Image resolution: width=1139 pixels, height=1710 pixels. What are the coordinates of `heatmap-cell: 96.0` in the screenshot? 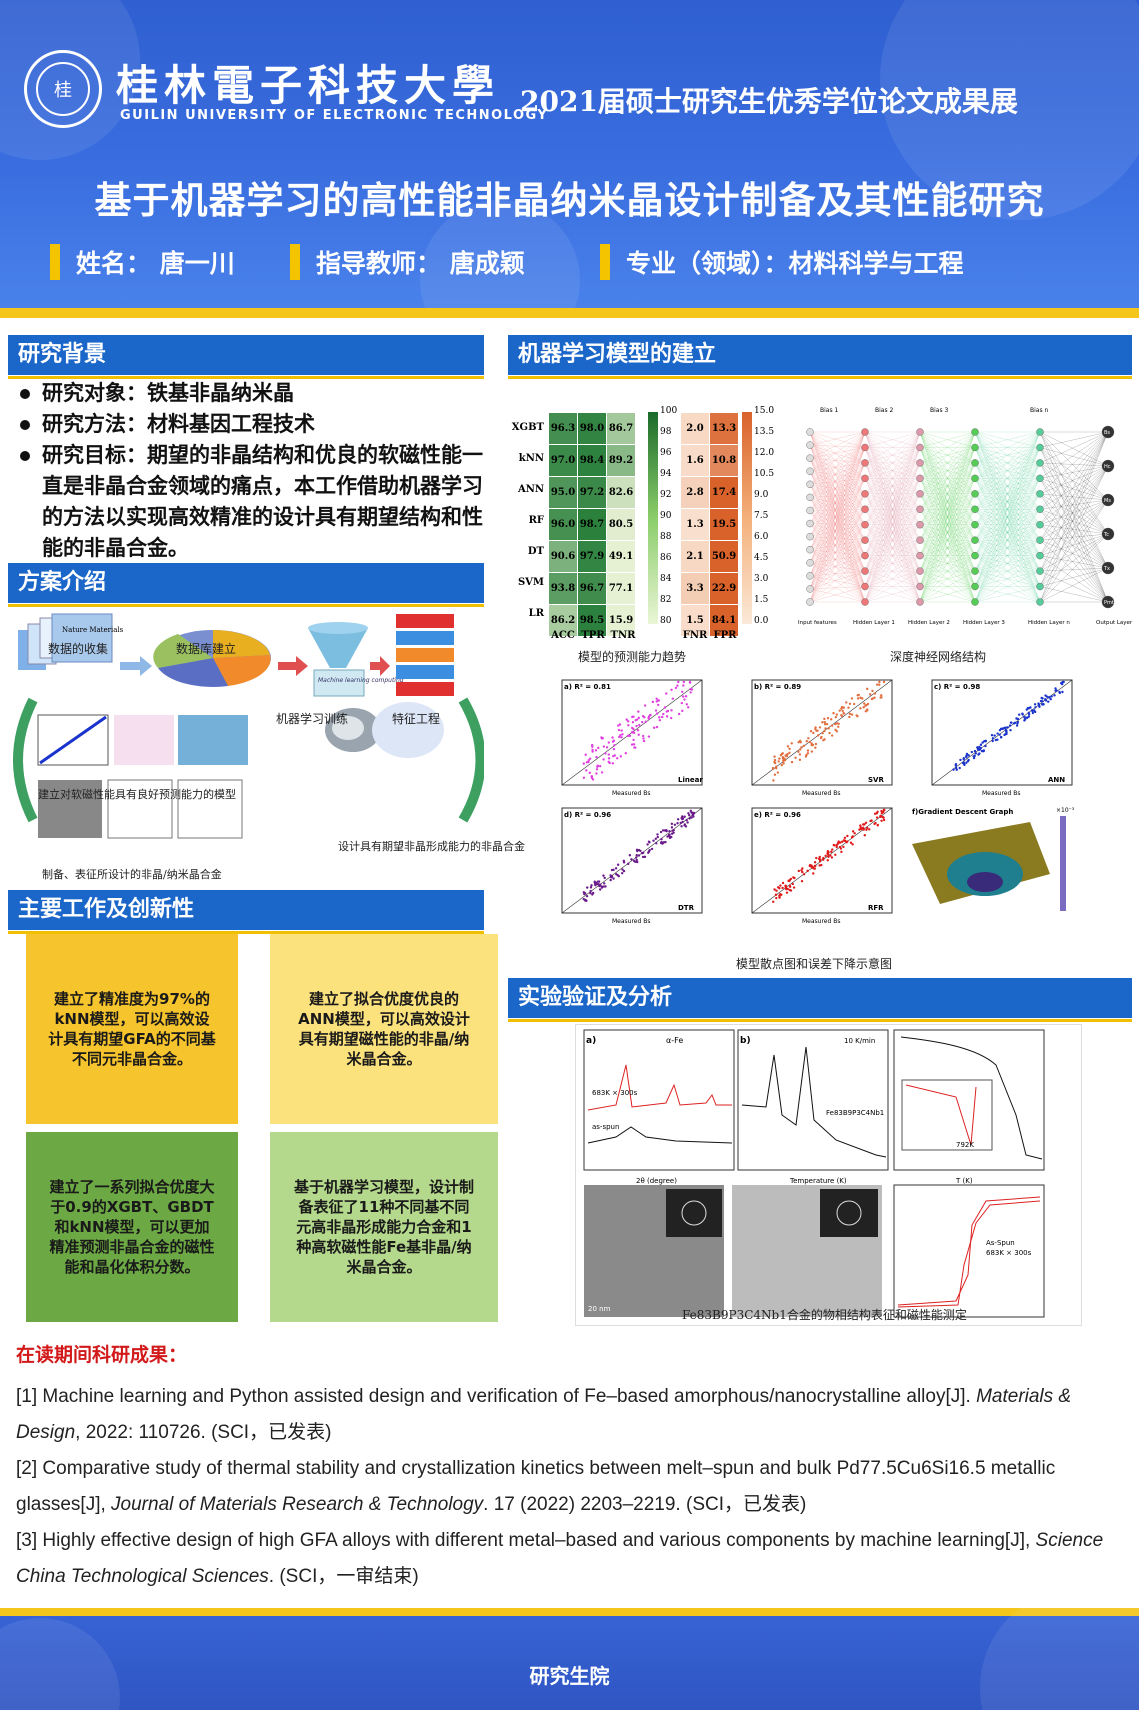 It's located at (563, 524).